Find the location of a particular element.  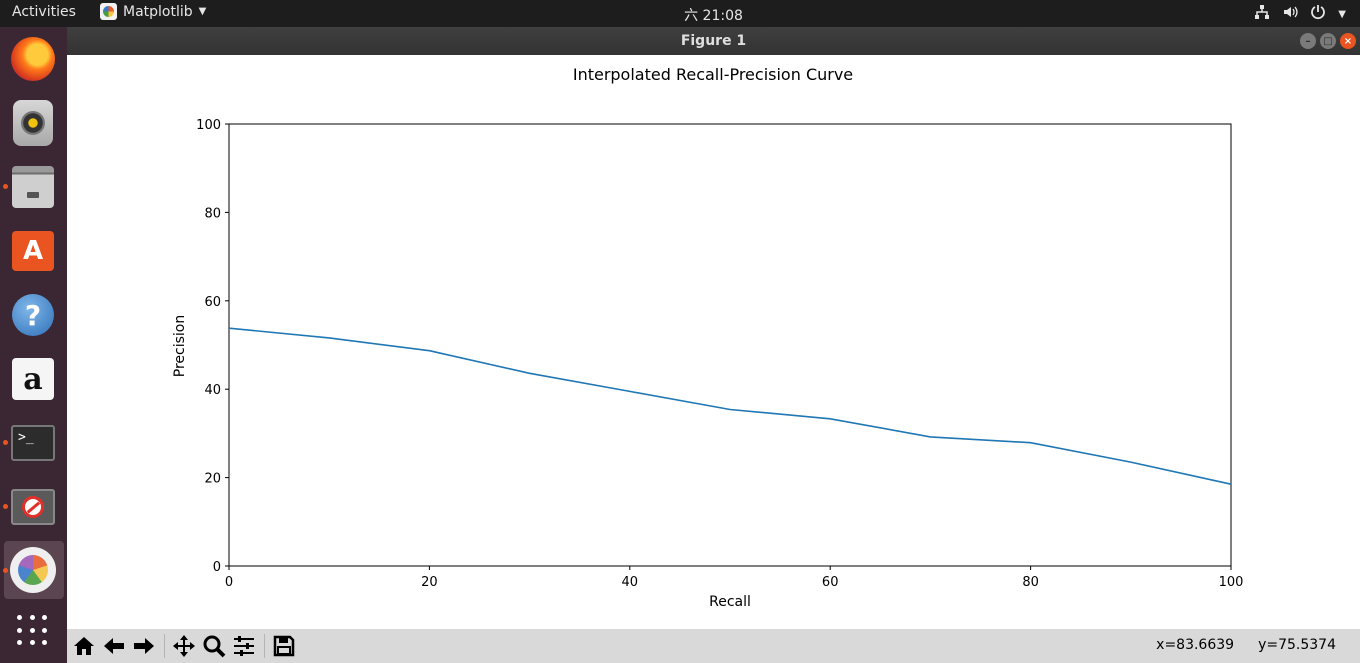

pan-button is located at coordinates (184, 646).